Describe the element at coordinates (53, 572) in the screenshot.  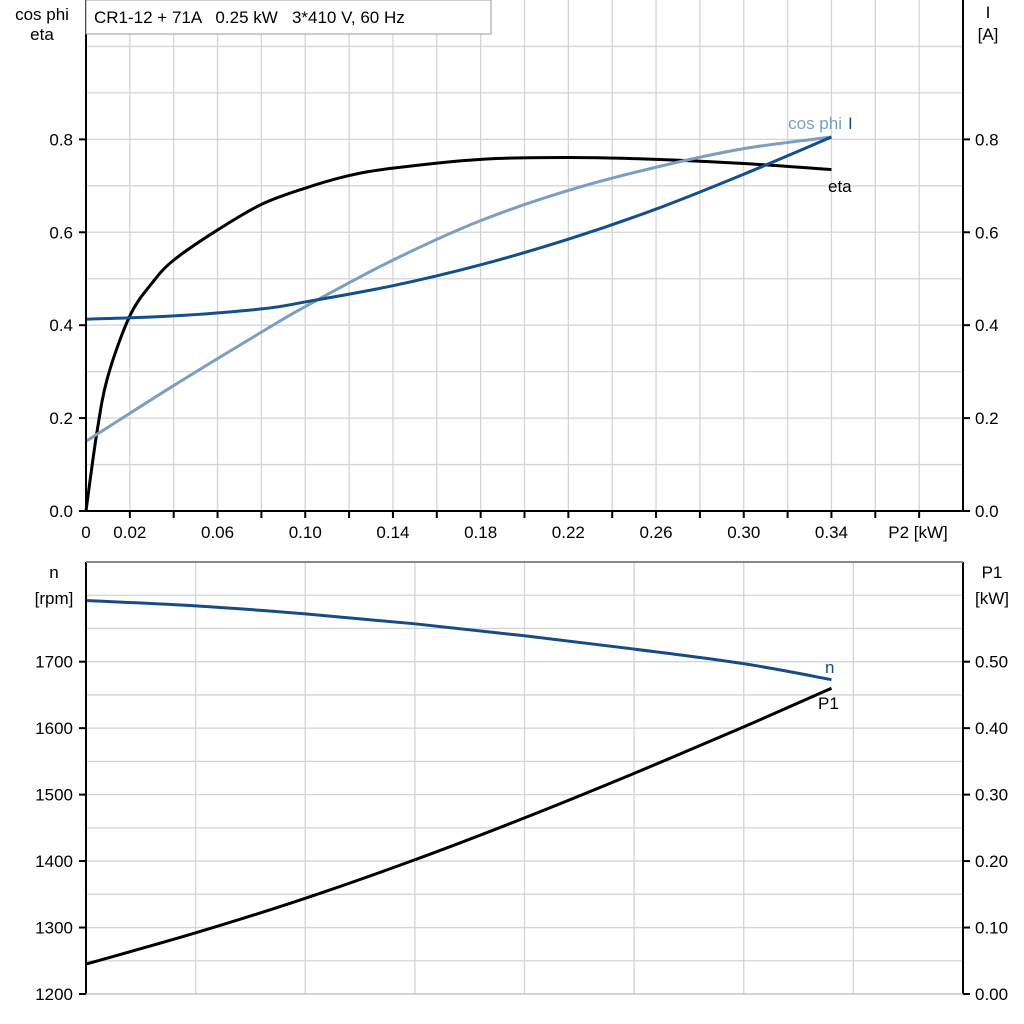
I see `bottom-left-ylabel-1: n` at that location.